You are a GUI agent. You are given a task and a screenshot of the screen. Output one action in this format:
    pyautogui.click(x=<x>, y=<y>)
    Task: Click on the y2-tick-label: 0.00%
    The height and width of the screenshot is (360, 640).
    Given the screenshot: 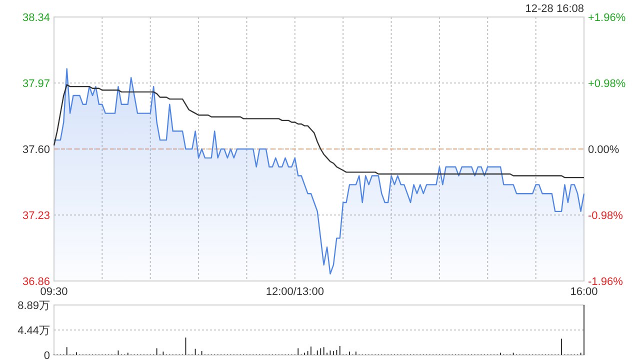 What is the action you would take?
    pyautogui.click(x=604, y=150)
    